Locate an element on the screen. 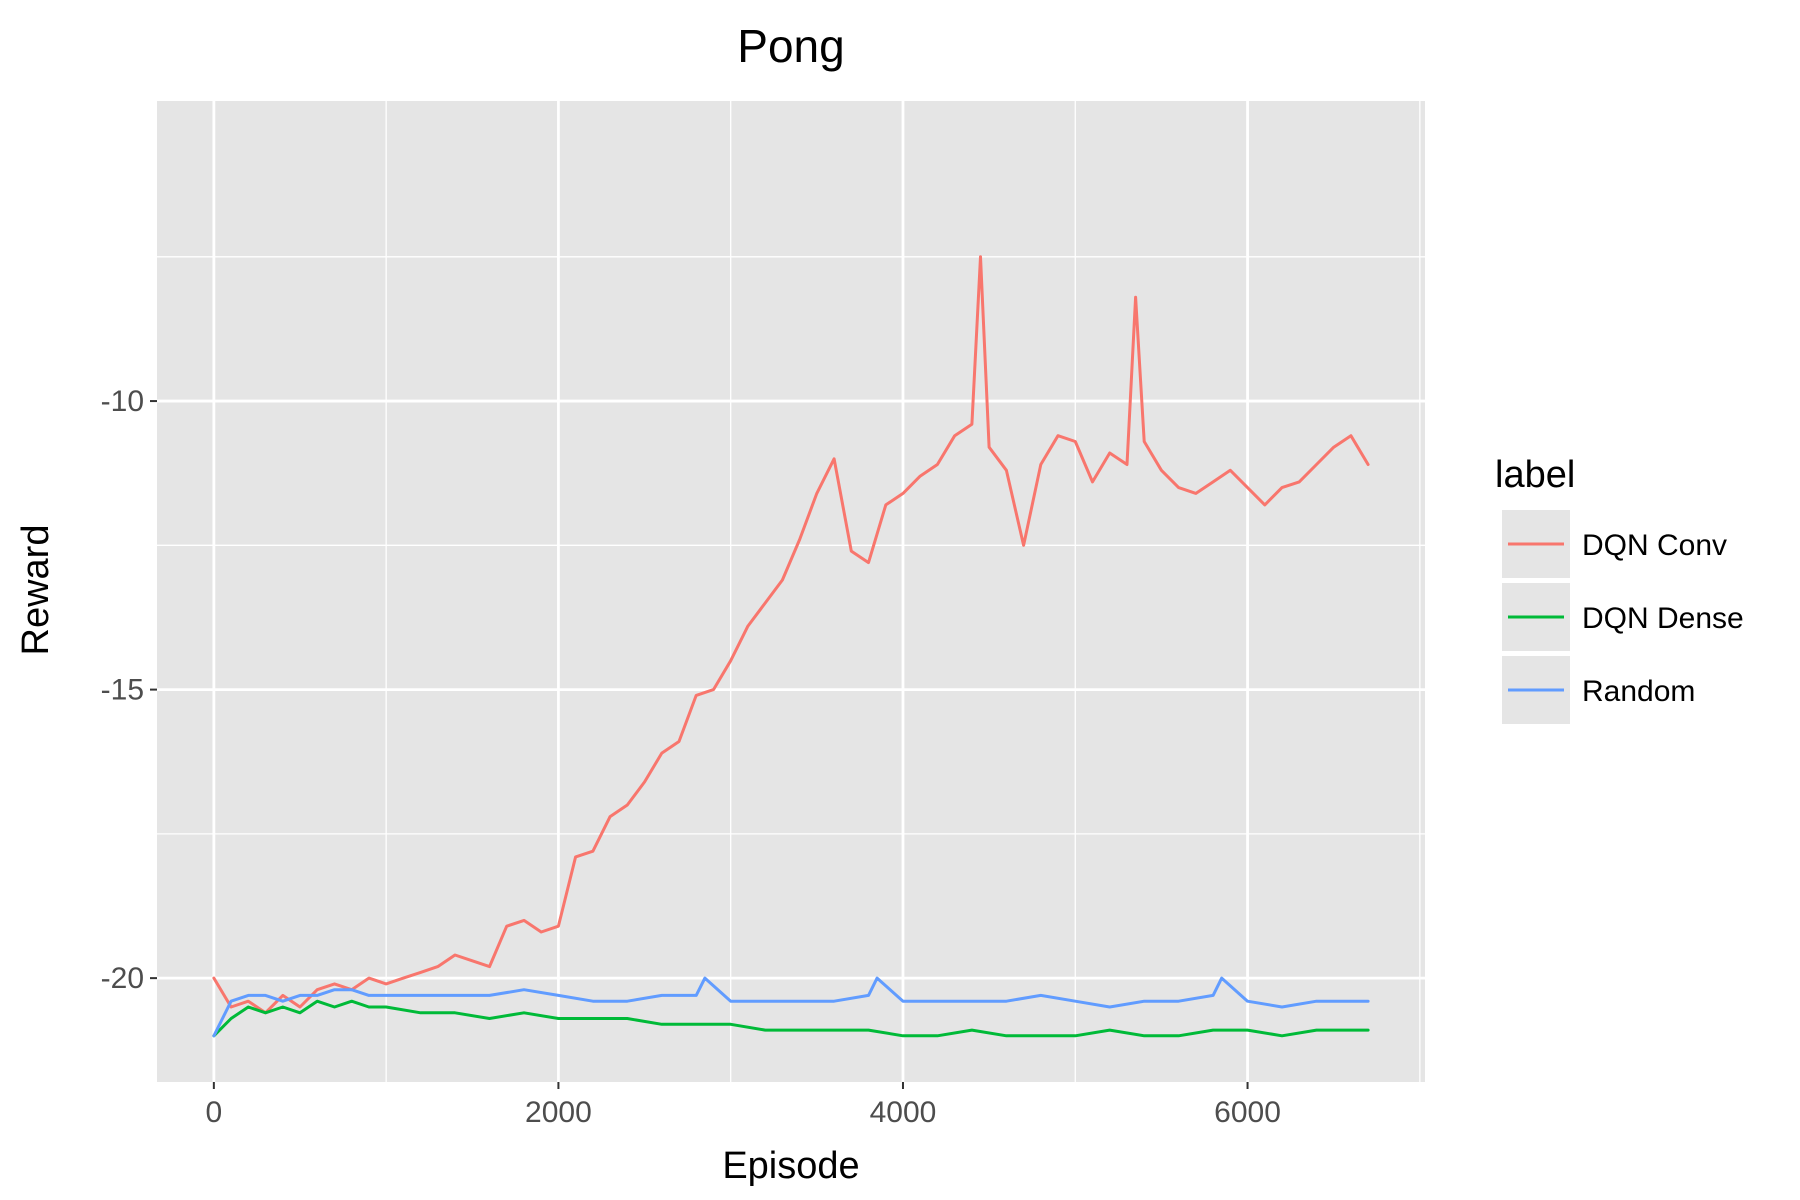 The image size is (1800, 1200). series-line-random is located at coordinates (791, 1007).